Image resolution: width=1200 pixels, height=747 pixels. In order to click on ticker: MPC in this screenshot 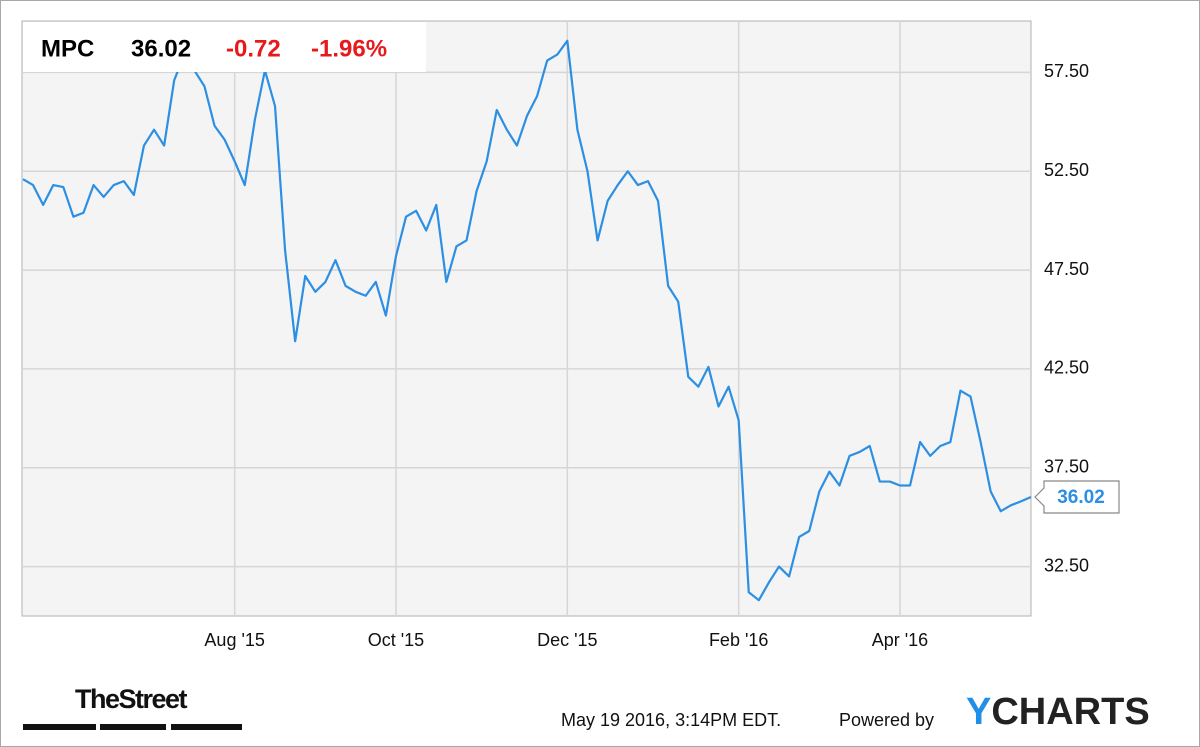, I will do `click(67, 48)`.